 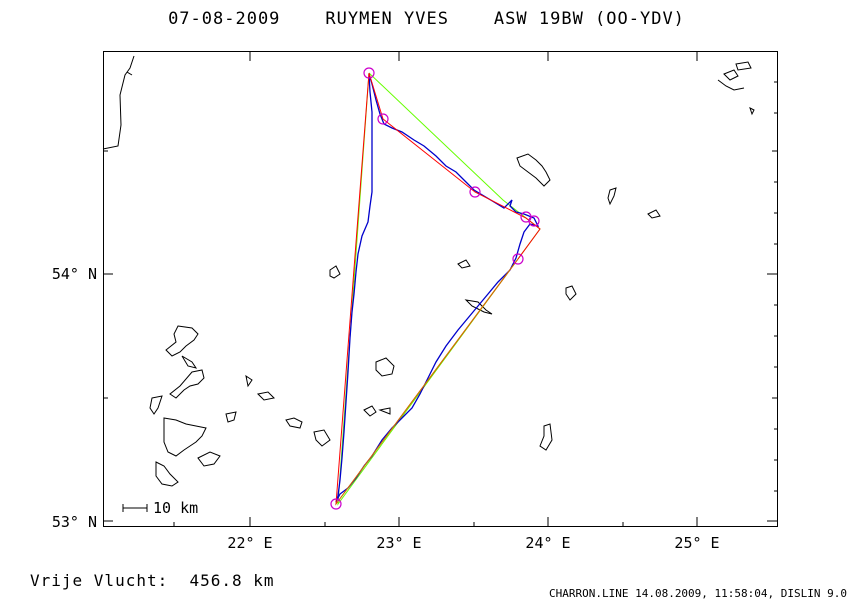 I want to click on scale-label: 10 km, so click(x=175, y=508).